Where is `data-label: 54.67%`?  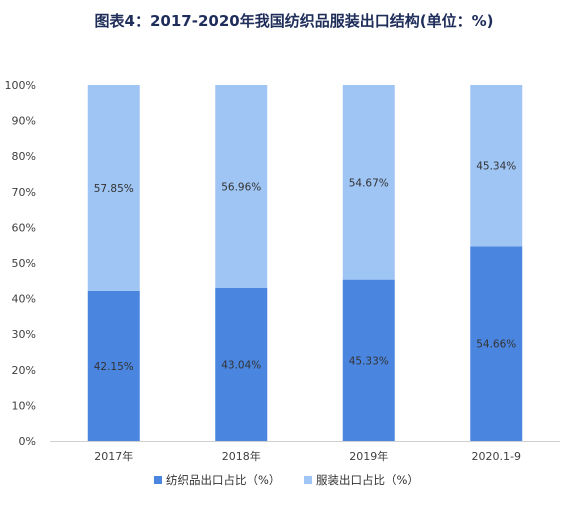 data-label: 54.67% is located at coordinates (369, 183).